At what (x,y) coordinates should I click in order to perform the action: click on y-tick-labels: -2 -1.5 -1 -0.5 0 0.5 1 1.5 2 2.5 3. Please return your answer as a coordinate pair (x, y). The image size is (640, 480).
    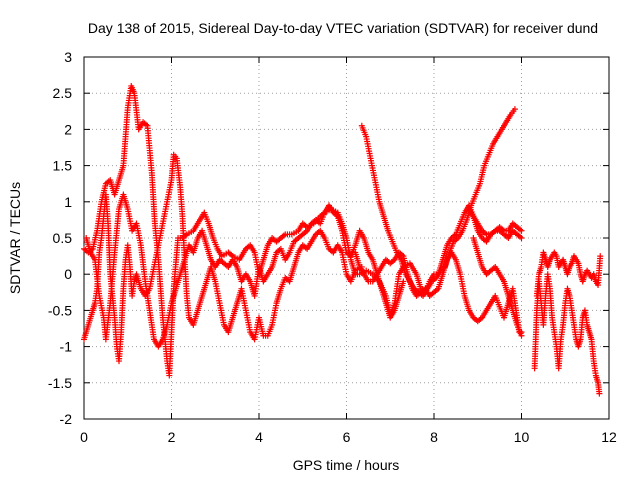
    Looking at the image, I should click on (60, 238).